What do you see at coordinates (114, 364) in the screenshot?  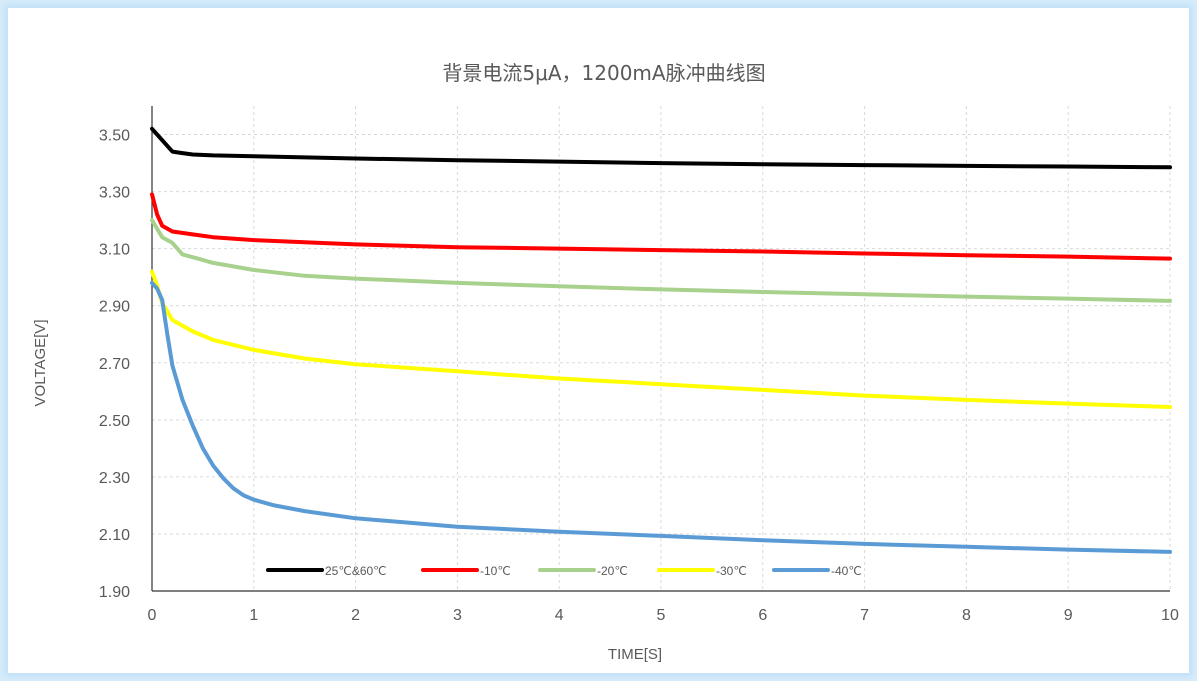 I see `y-tick-label: 2.70` at bounding box center [114, 364].